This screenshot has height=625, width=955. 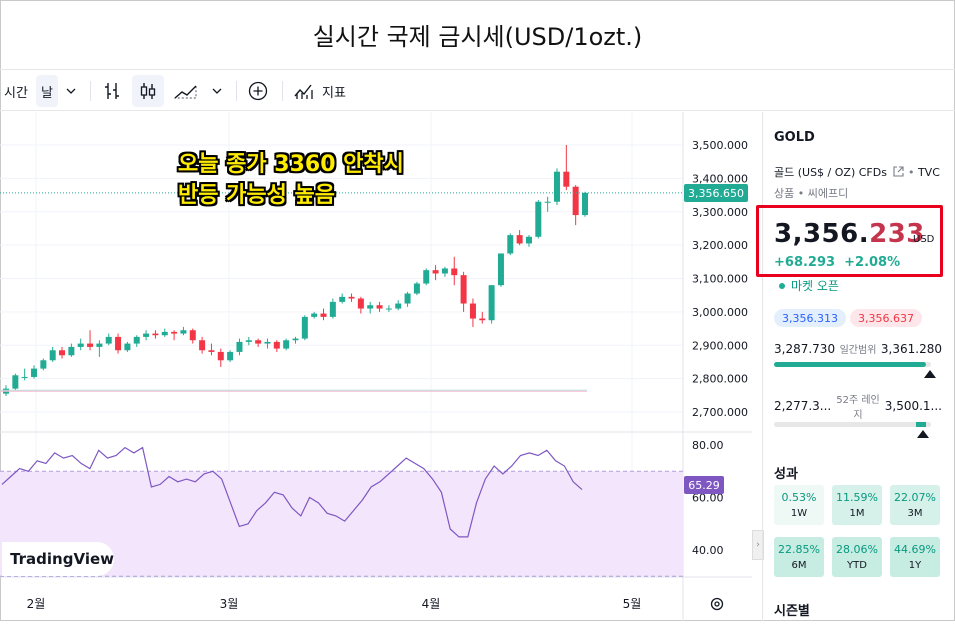 I want to click on chart-toolbar: 시간 날 지표, so click(x=477, y=91).